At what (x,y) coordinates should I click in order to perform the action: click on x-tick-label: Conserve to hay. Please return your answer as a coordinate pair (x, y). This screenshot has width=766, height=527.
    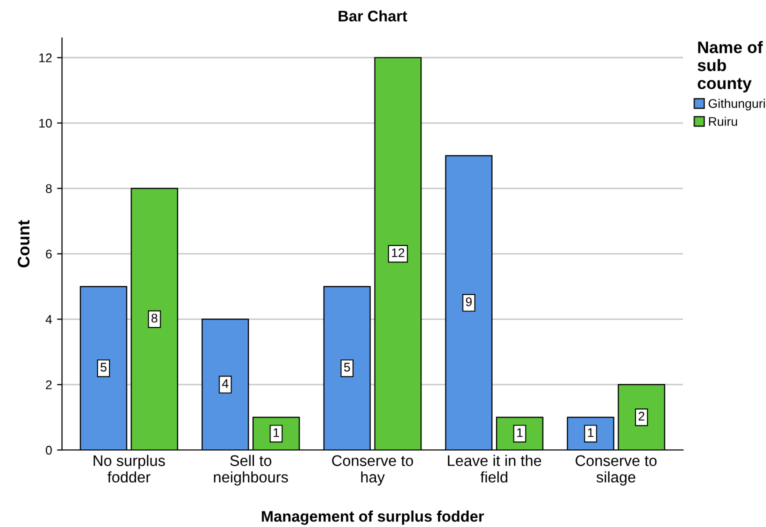
    Looking at the image, I should click on (373, 470).